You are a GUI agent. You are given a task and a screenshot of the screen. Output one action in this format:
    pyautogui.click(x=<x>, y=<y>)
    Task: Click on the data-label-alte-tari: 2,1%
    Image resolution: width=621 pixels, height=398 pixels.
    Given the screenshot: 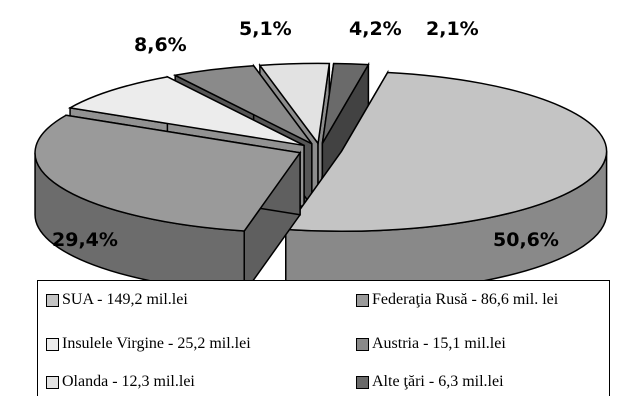 What is the action you would take?
    pyautogui.click(x=452, y=29)
    